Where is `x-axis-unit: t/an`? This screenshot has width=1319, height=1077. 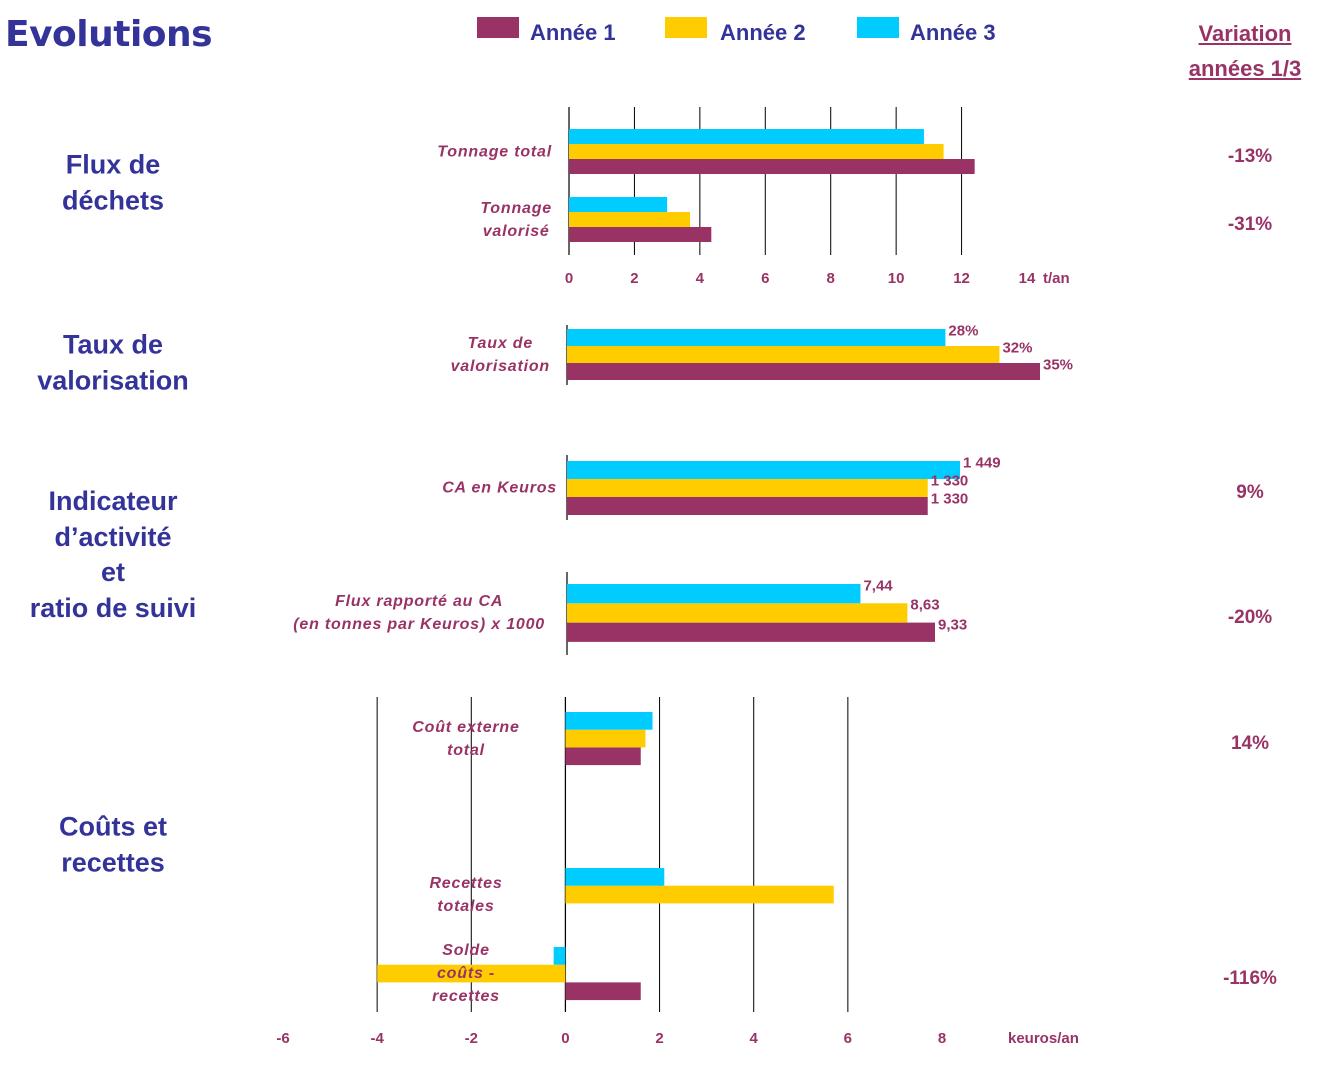 x-axis-unit: t/an is located at coordinates (1056, 278).